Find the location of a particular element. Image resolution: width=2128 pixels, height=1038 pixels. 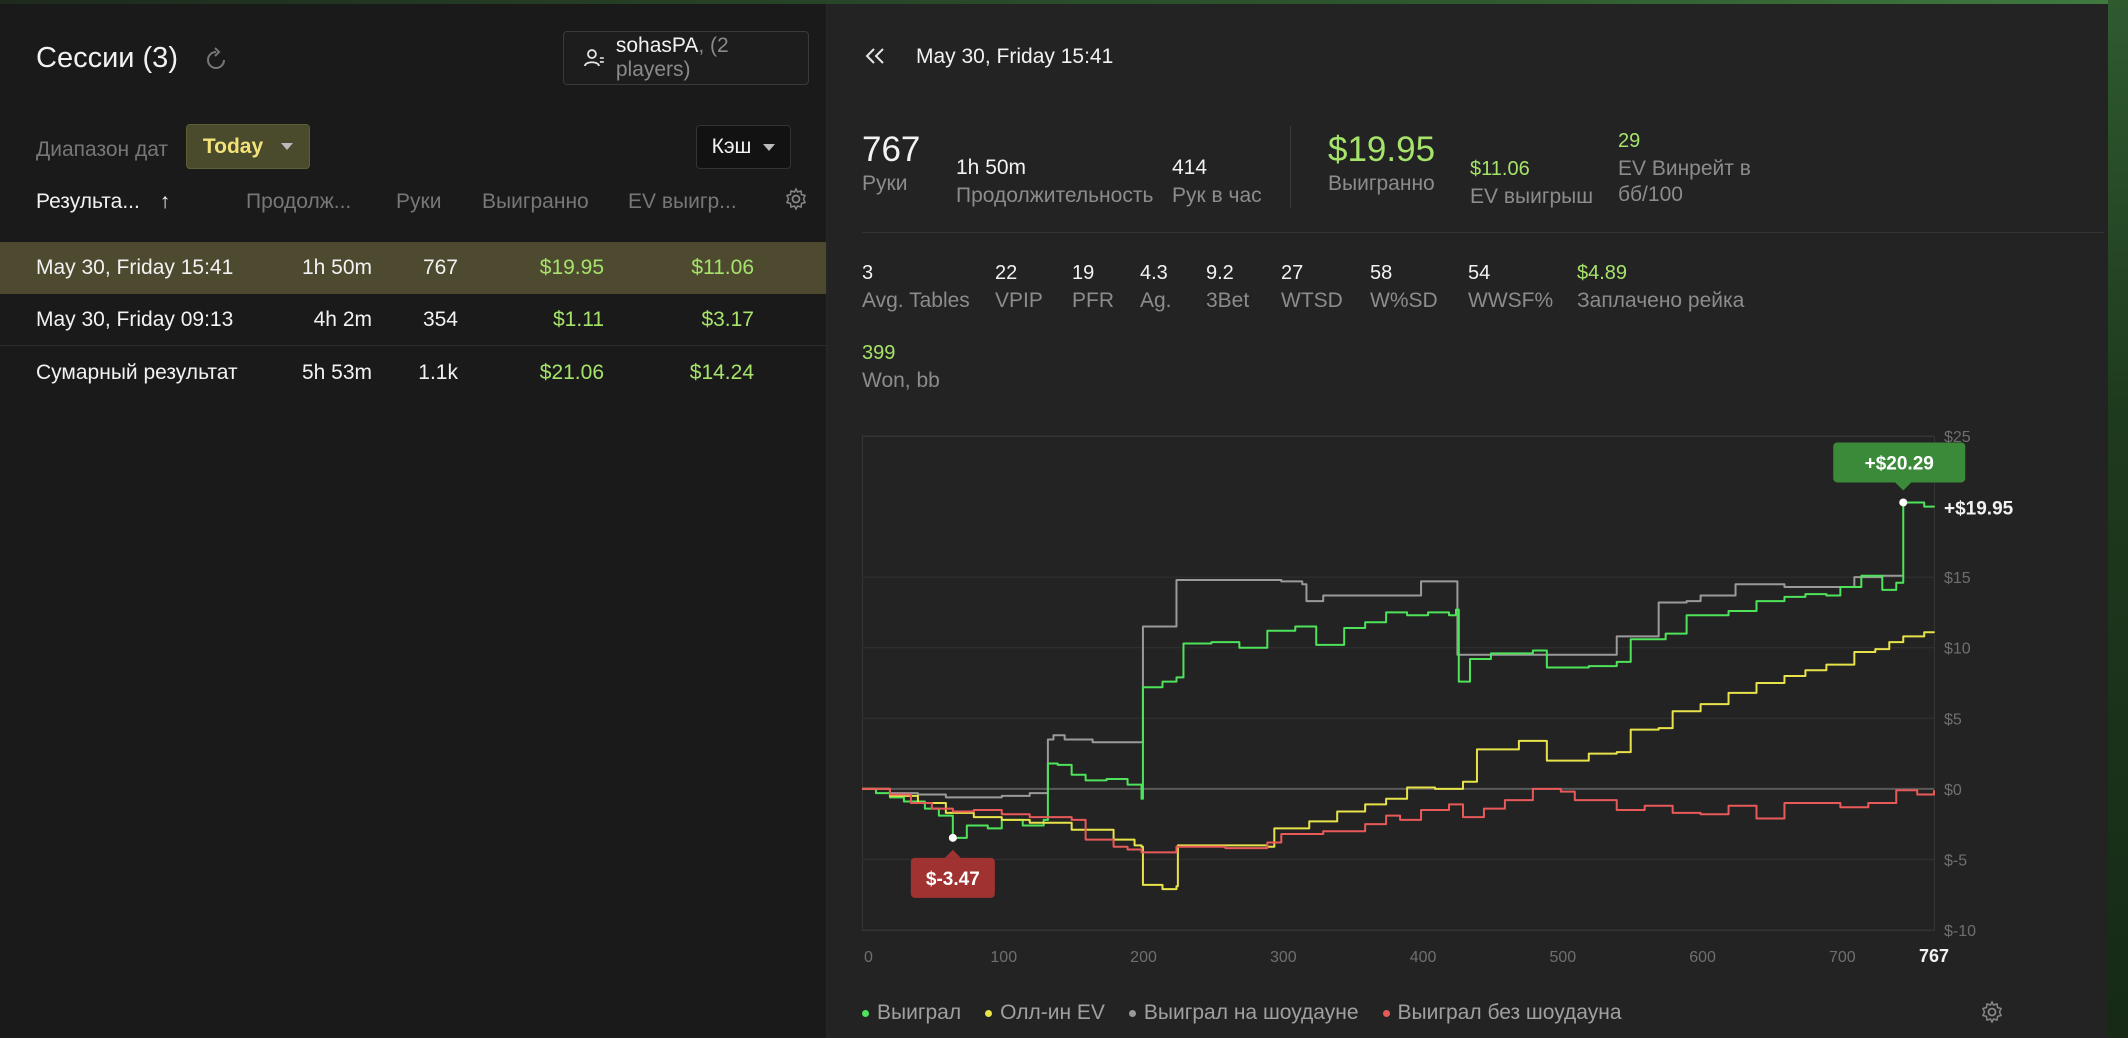

column-header-result: Результа... ↑ is located at coordinates (103, 202).